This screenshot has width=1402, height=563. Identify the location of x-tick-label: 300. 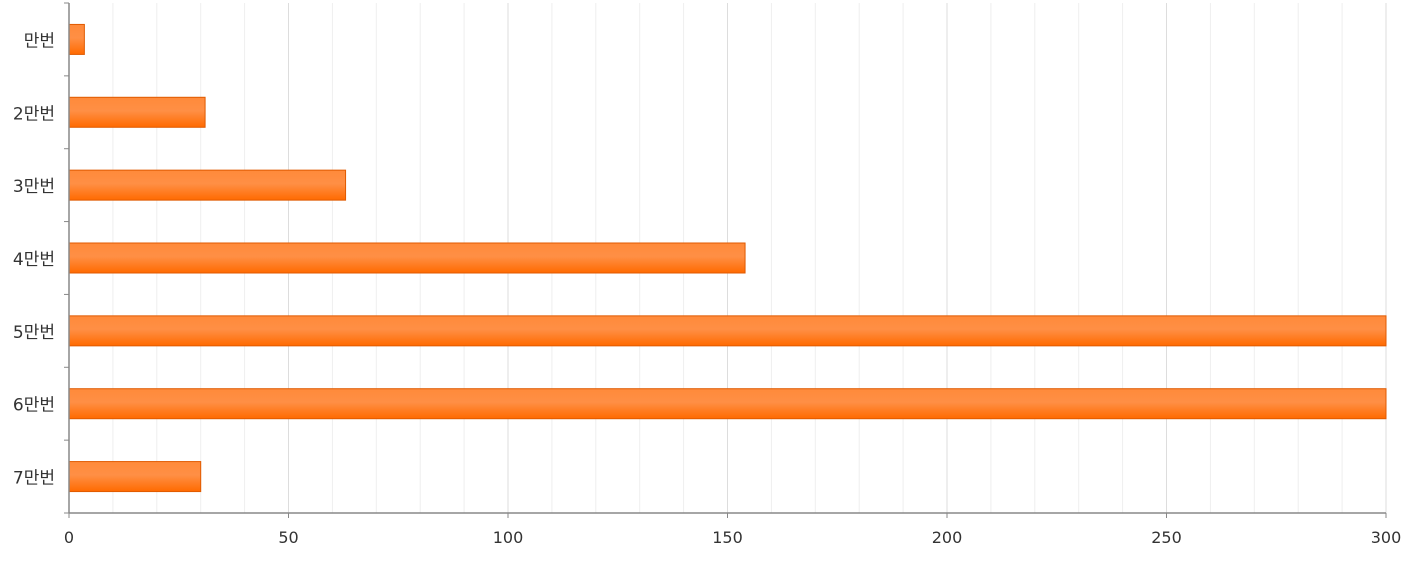
(1386, 537).